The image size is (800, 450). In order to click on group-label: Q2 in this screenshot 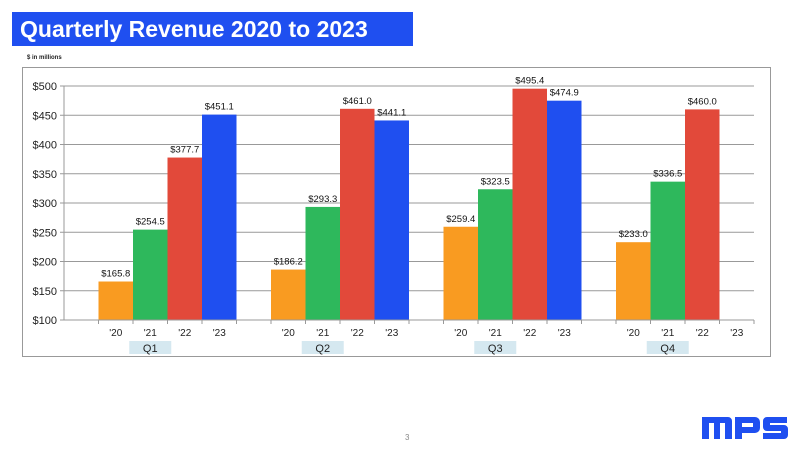, I will do `click(322, 349)`.